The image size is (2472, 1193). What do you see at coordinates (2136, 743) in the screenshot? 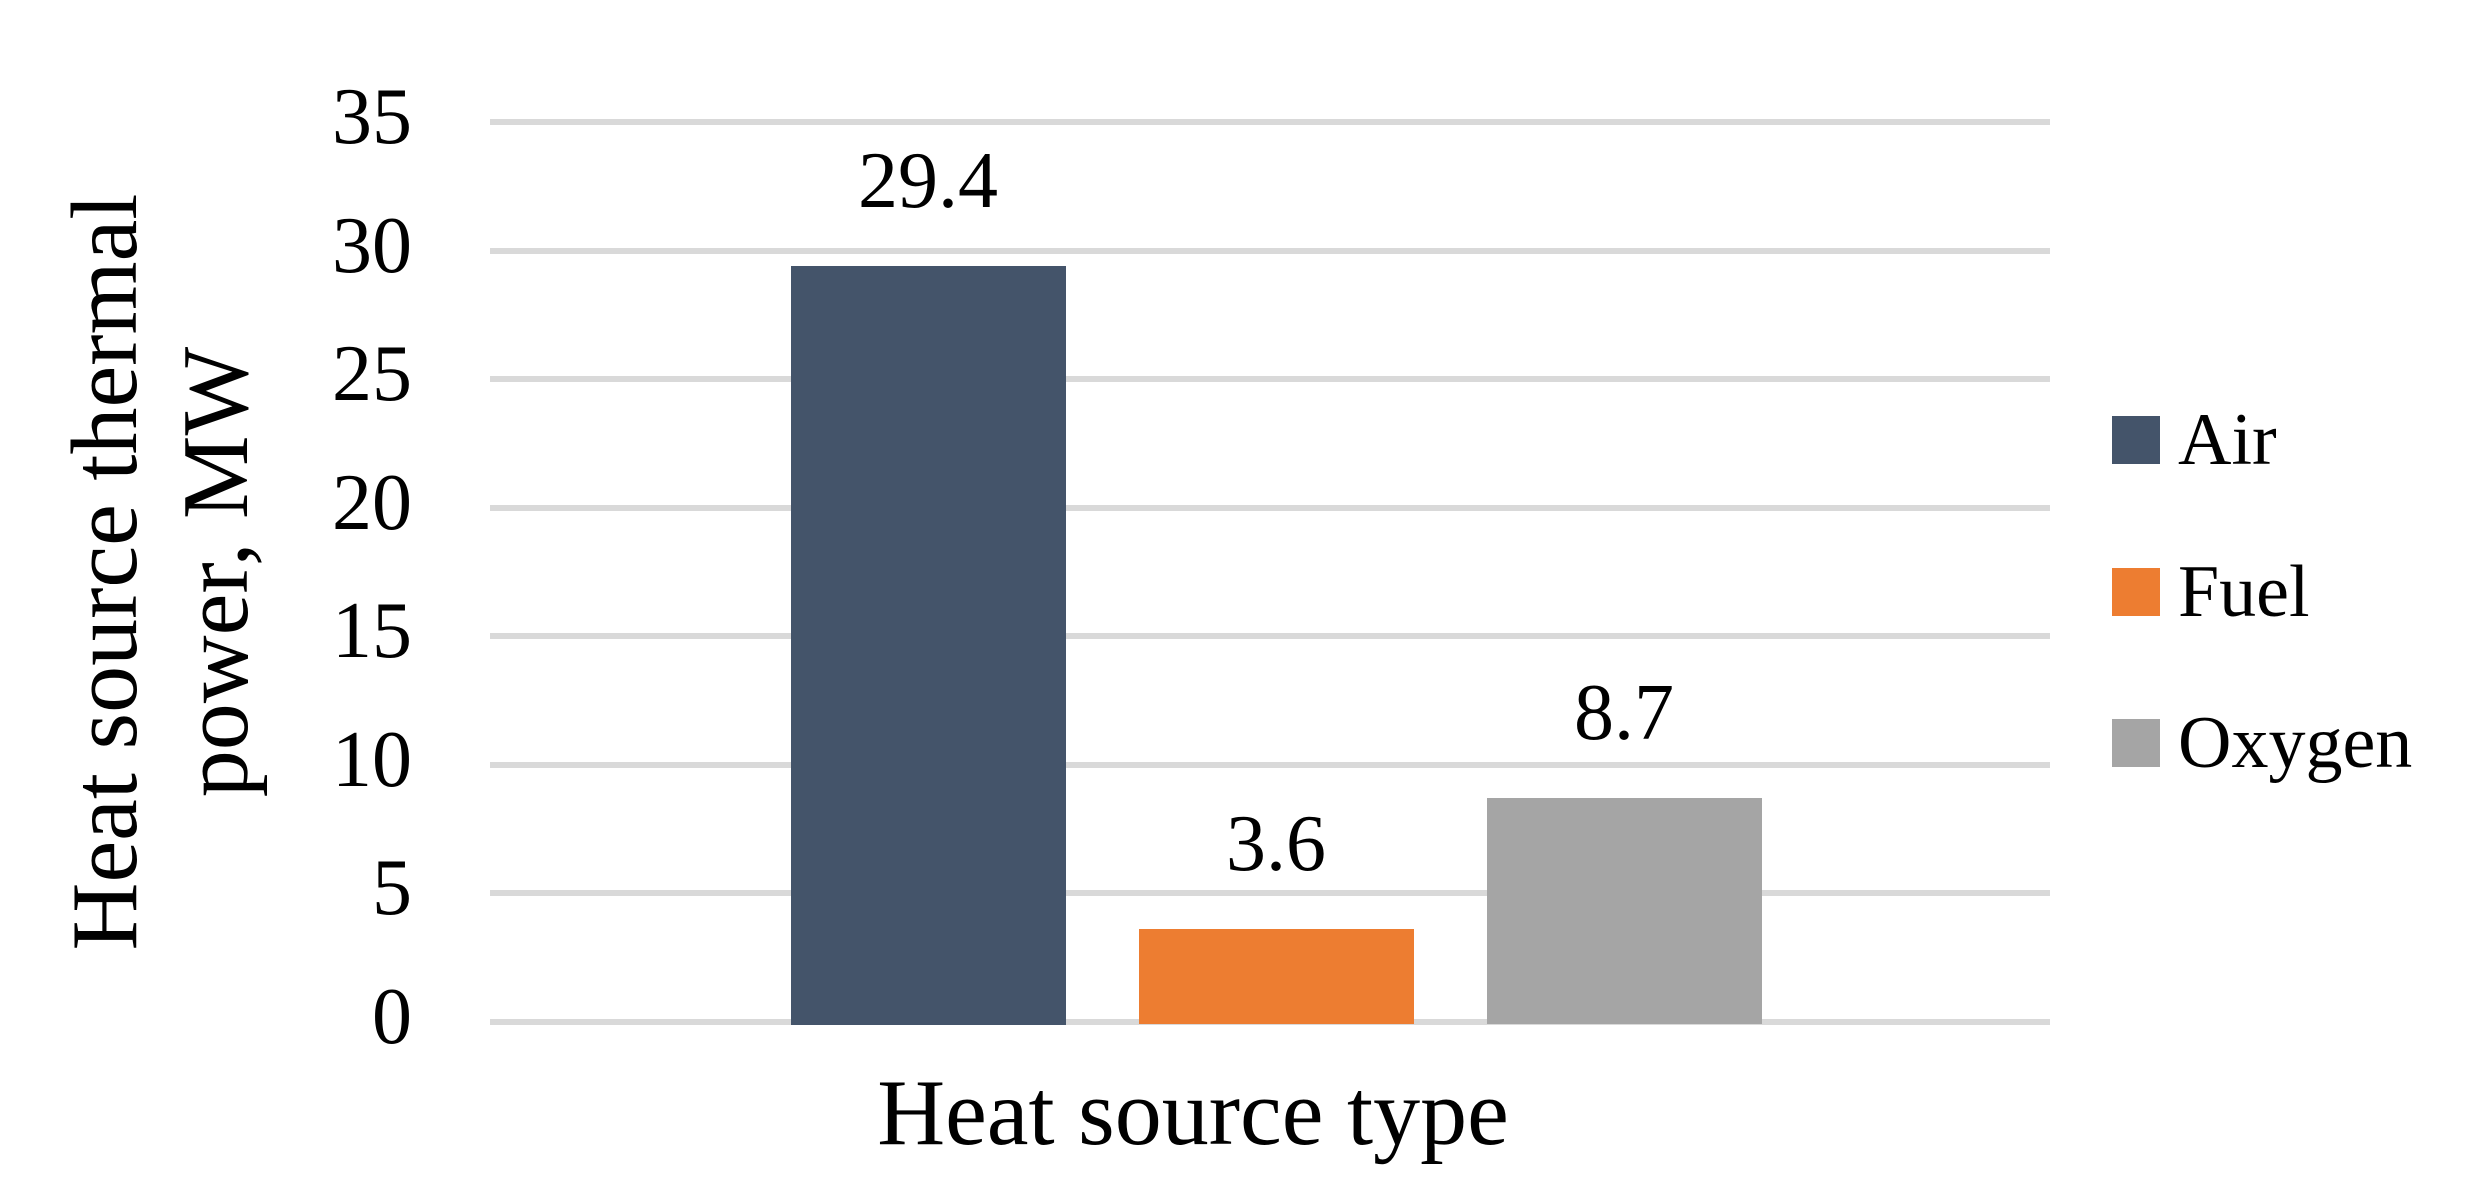
I see `legend-swatch-oxygen` at bounding box center [2136, 743].